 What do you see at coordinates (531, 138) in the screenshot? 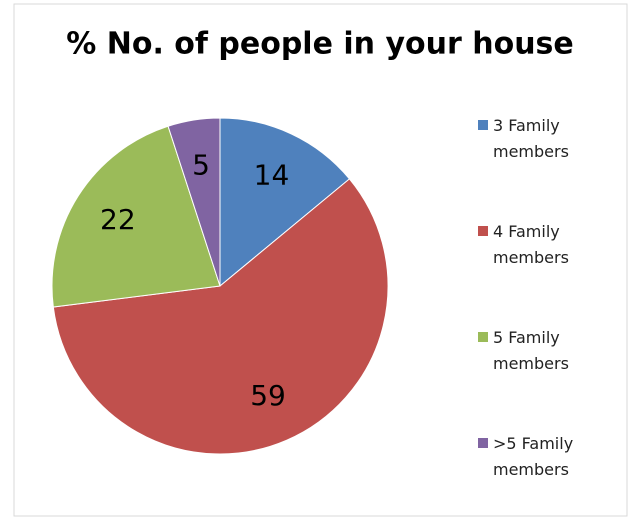
I see `legend-label: 3 Family members` at bounding box center [531, 138].